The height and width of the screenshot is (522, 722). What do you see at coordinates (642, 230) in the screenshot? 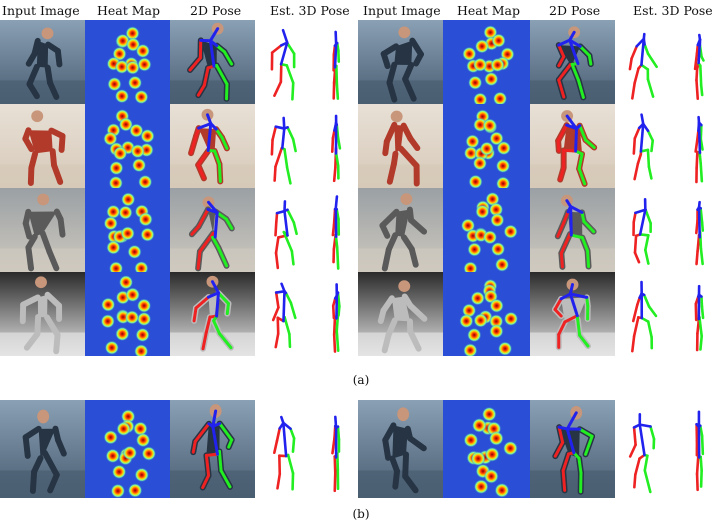
I see `row-a-right-3-3d-pose-front` at bounding box center [642, 230].